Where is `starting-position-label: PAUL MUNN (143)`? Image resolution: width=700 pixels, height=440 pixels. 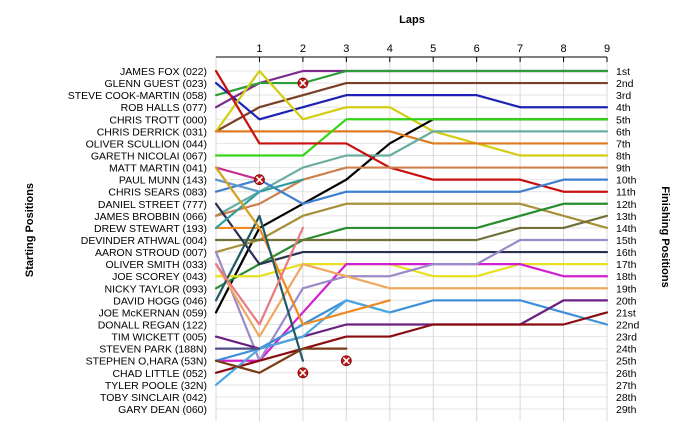
starting-position-label: PAUL MUNN (143) is located at coordinates (163, 181).